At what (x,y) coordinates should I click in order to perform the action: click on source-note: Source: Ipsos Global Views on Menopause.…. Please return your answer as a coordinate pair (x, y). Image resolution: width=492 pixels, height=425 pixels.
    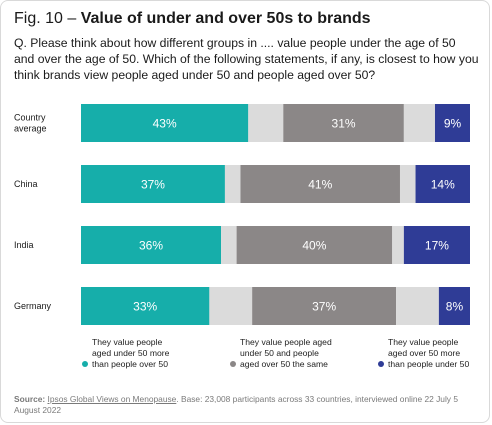
    Looking at the image, I should click on (249, 405).